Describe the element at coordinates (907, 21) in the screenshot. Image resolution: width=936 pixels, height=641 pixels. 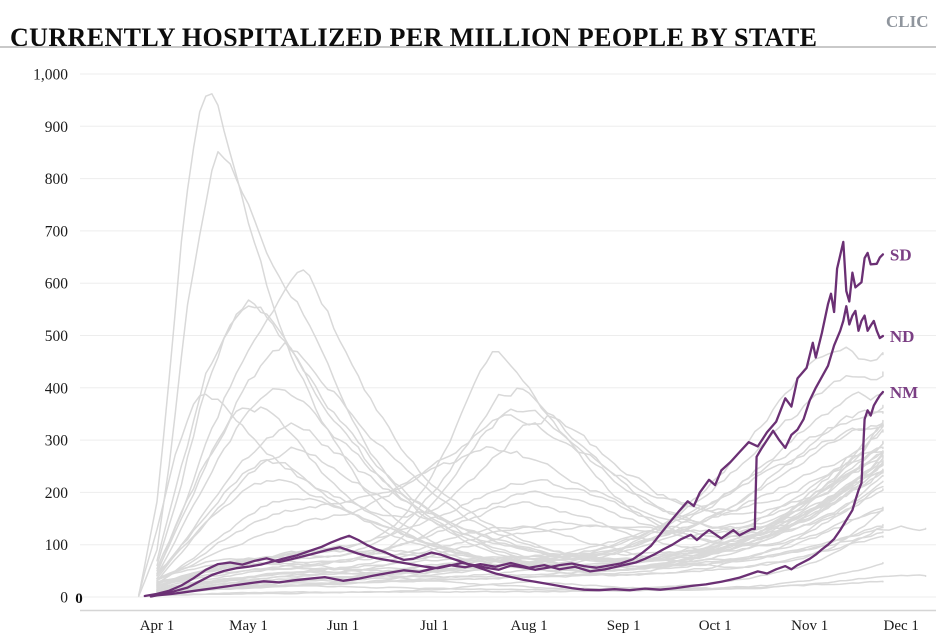
I see `top-right-link: CLIC` at that location.